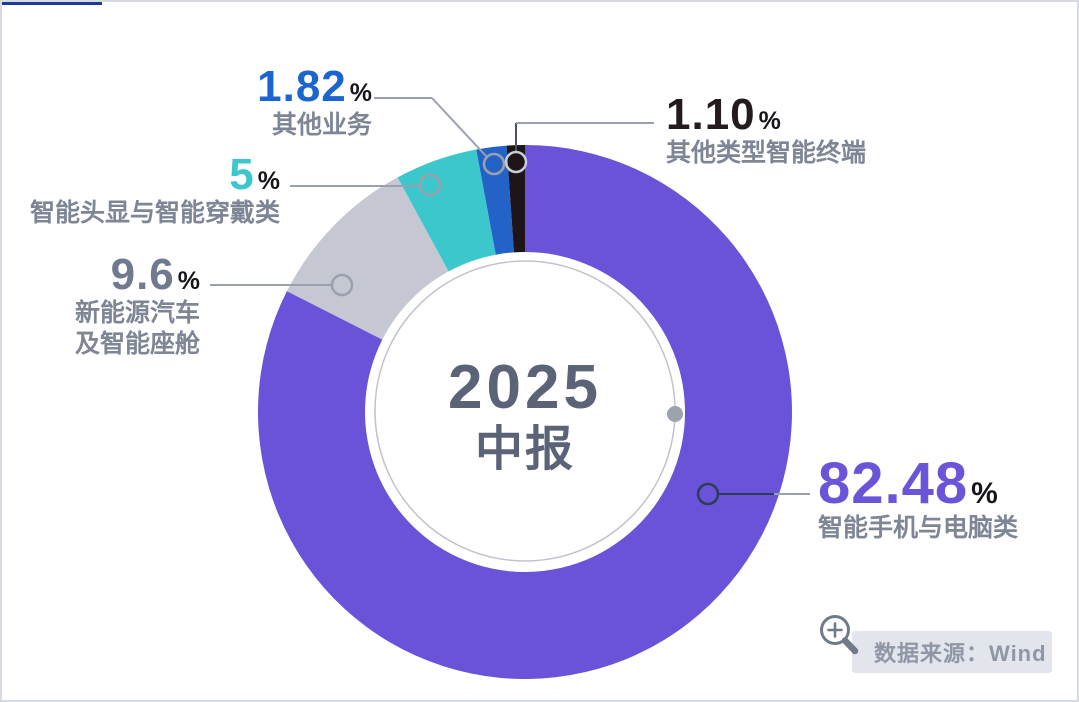  I want to click on slice-value-row: 1.82%, so click(277, 87).